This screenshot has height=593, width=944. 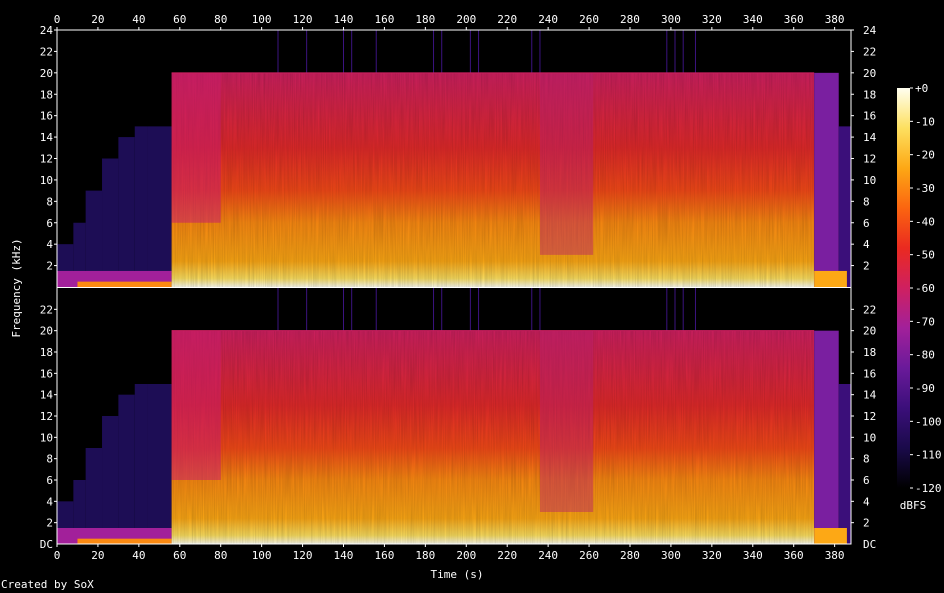 What do you see at coordinates (303, 555) in the screenshot?
I see `x-tick-label-bottom: 120` at bounding box center [303, 555].